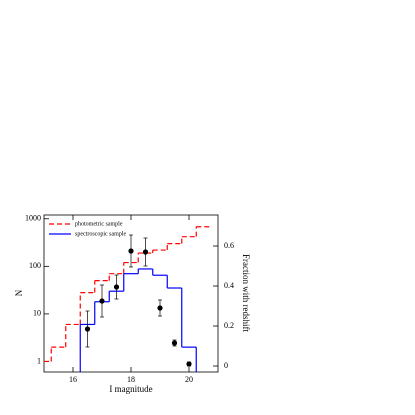 The height and width of the screenshot is (415, 415). Describe the element at coordinates (229, 325) in the screenshot. I see `y2-tick-label: 0.2` at that location.